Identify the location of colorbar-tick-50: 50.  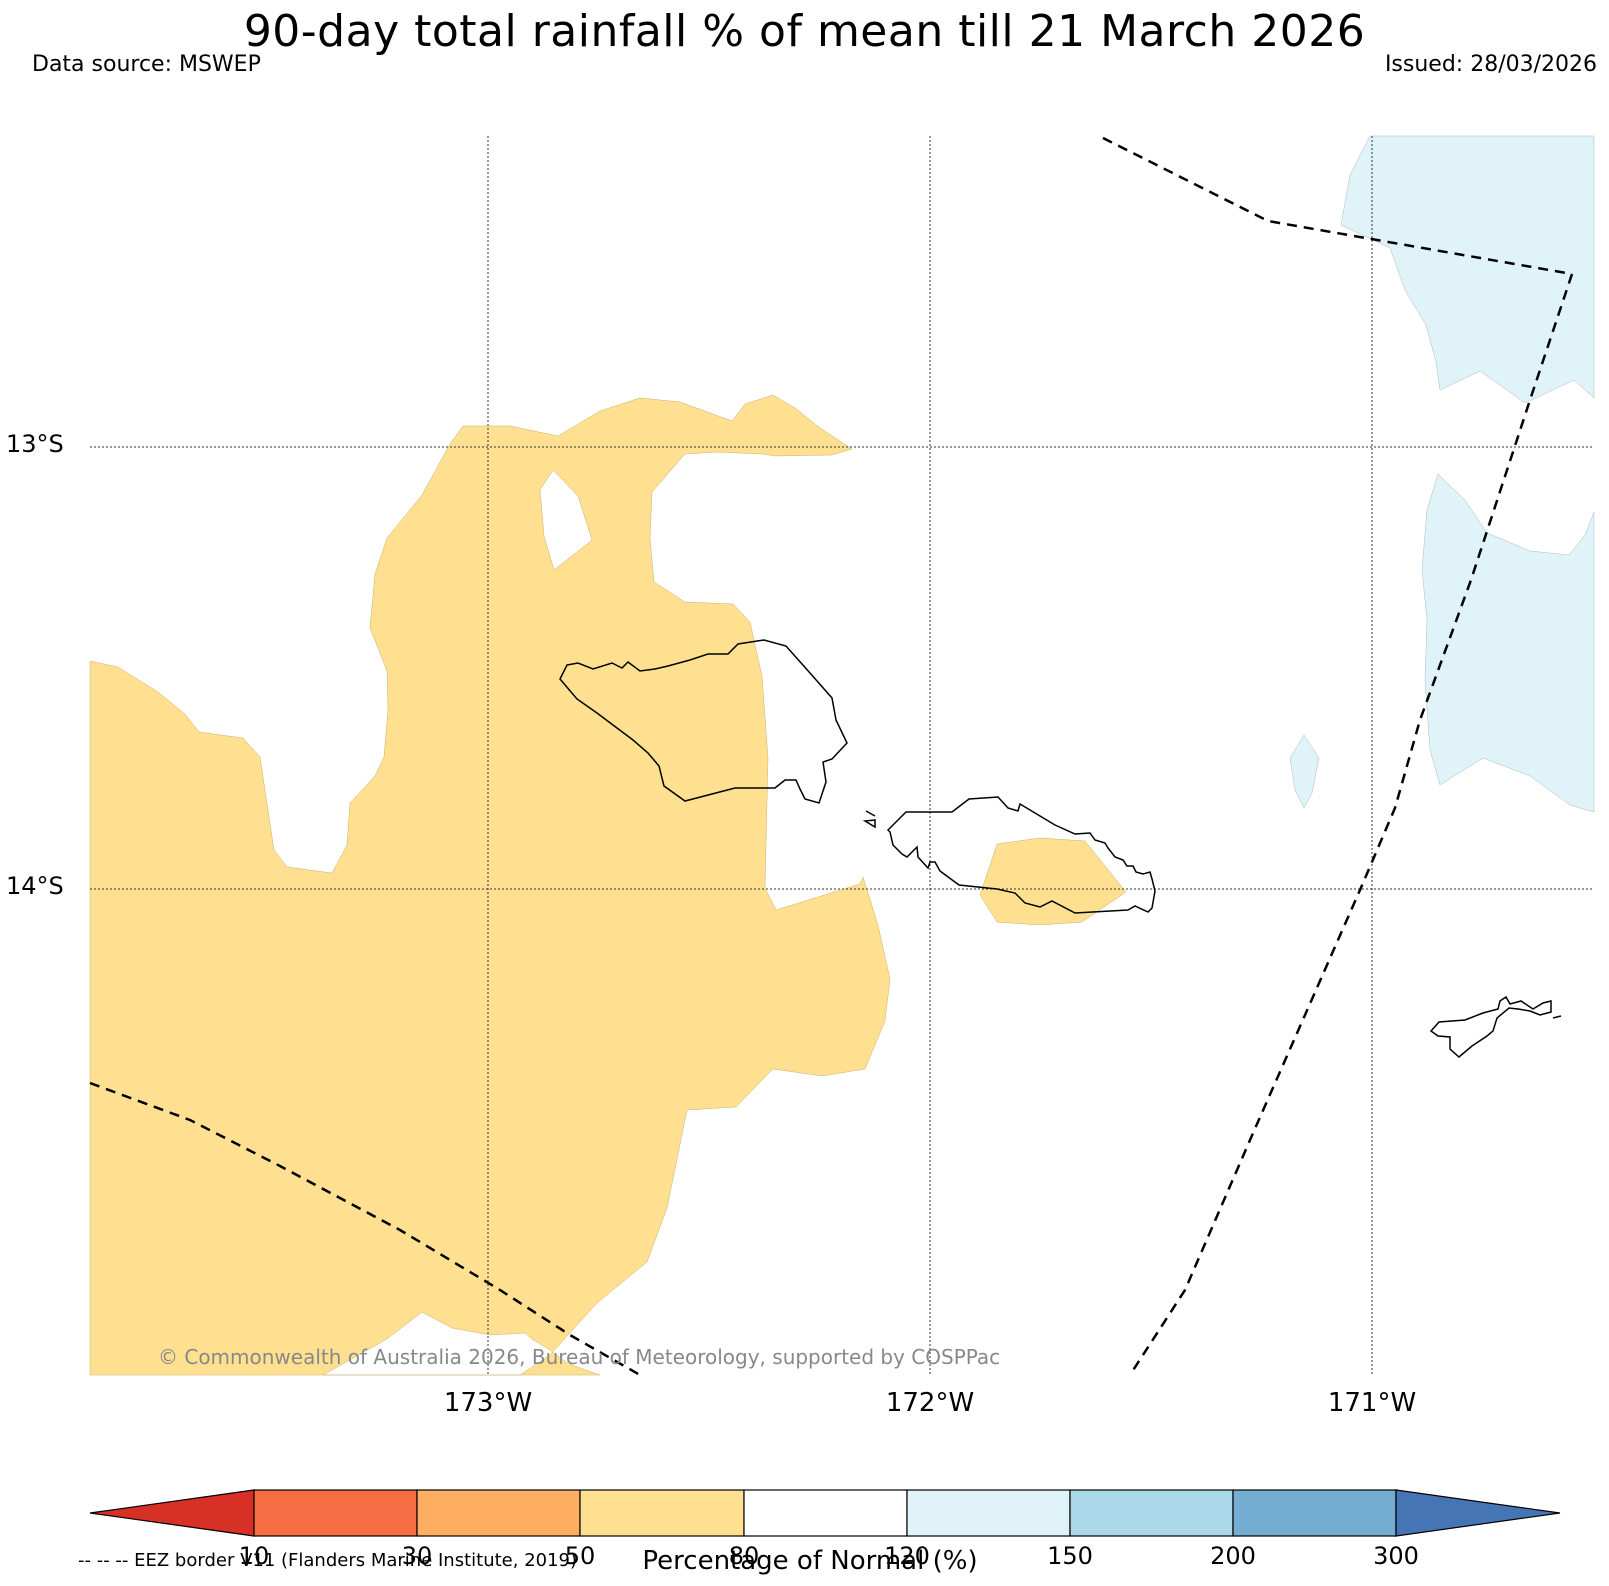
(580, 1556).